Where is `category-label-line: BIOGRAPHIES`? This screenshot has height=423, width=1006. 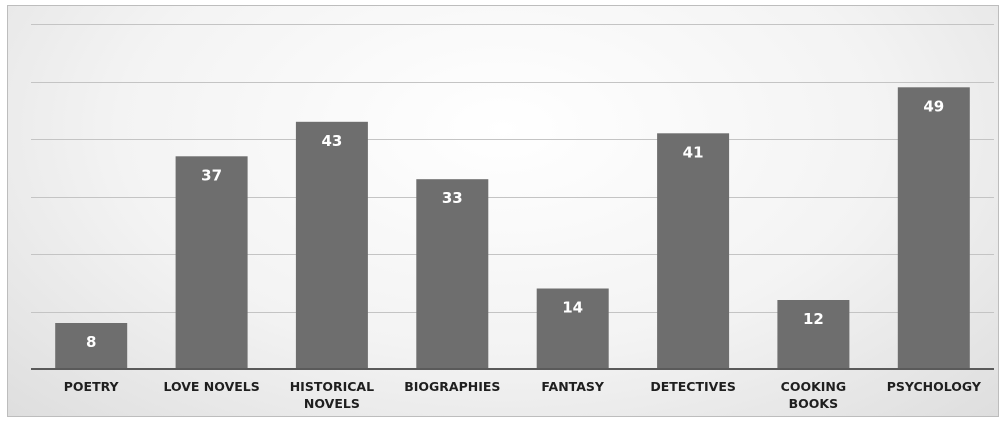 category-label-line: BIOGRAPHIES is located at coordinates (452, 386).